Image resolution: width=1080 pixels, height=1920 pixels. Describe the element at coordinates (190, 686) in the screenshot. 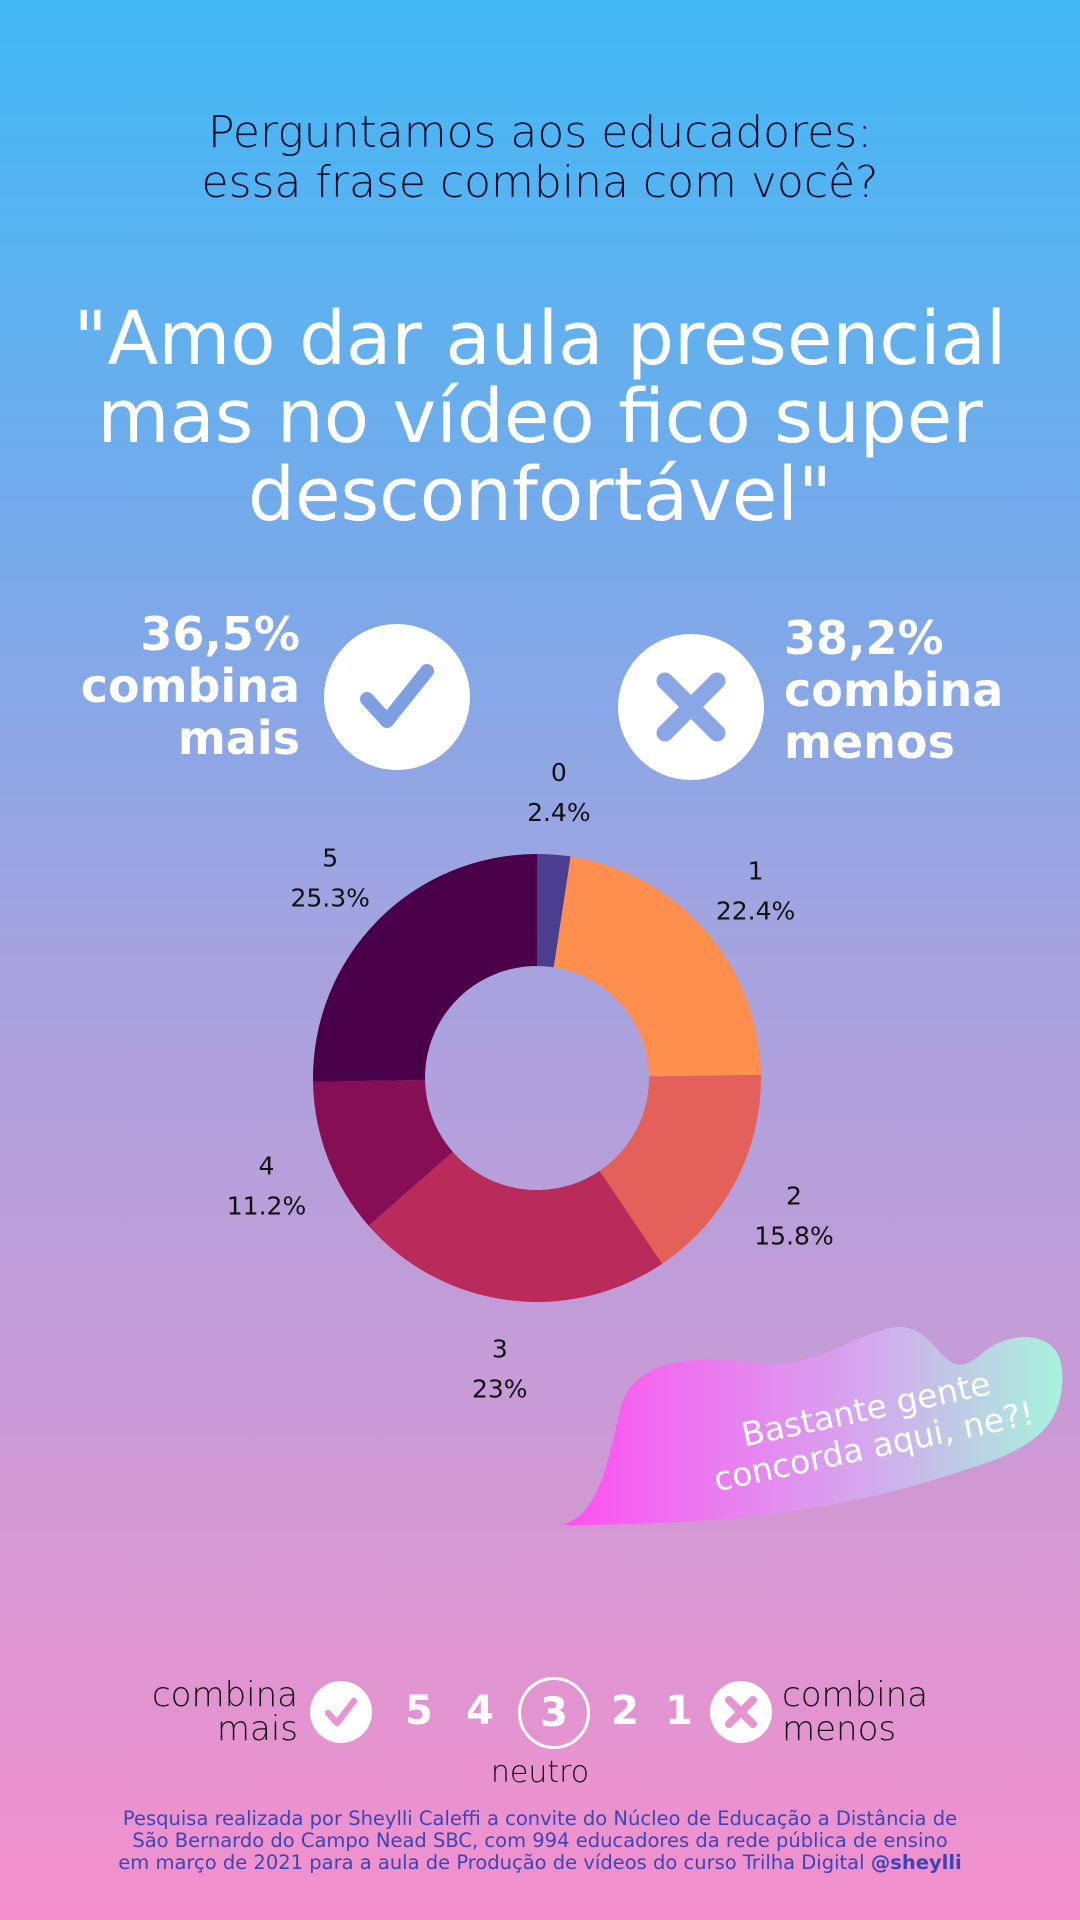

I see `stat-left-line-1: combina` at that location.